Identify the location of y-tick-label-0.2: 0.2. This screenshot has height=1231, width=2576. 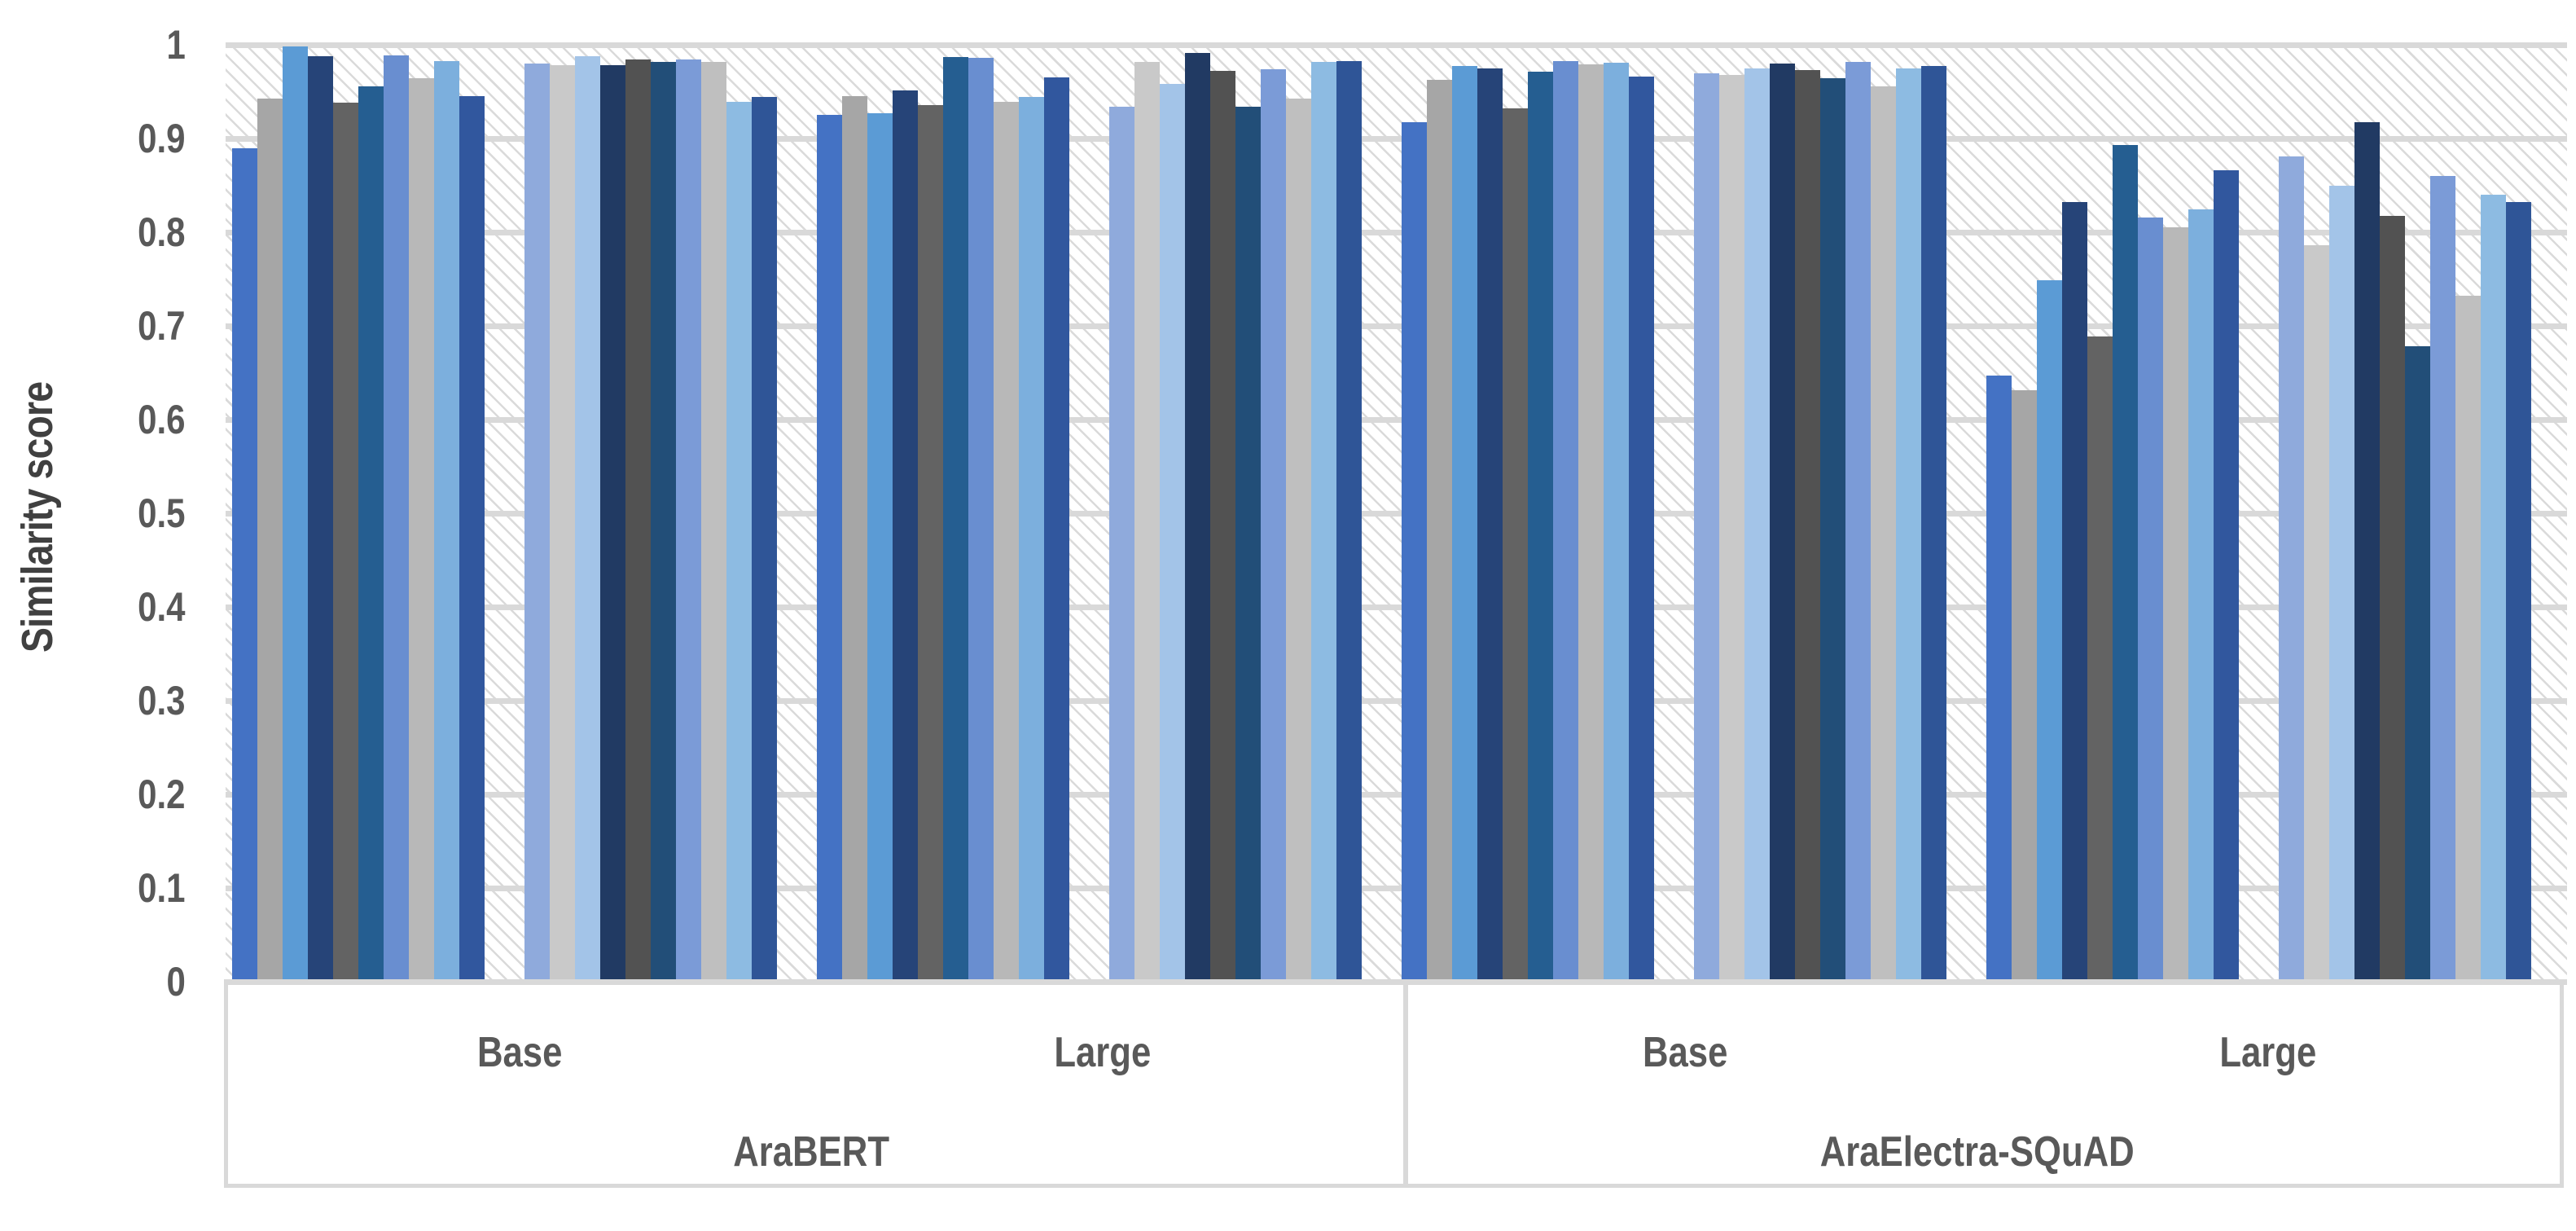
(162, 794).